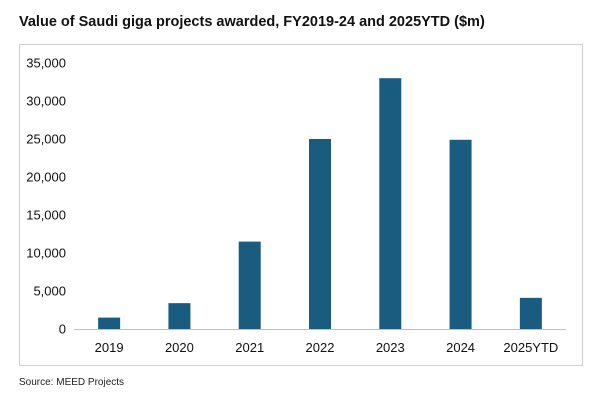  What do you see at coordinates (320, 347) in the screenshot?
I see `x-tick-label: 2022` at bounding box center [320, 347].